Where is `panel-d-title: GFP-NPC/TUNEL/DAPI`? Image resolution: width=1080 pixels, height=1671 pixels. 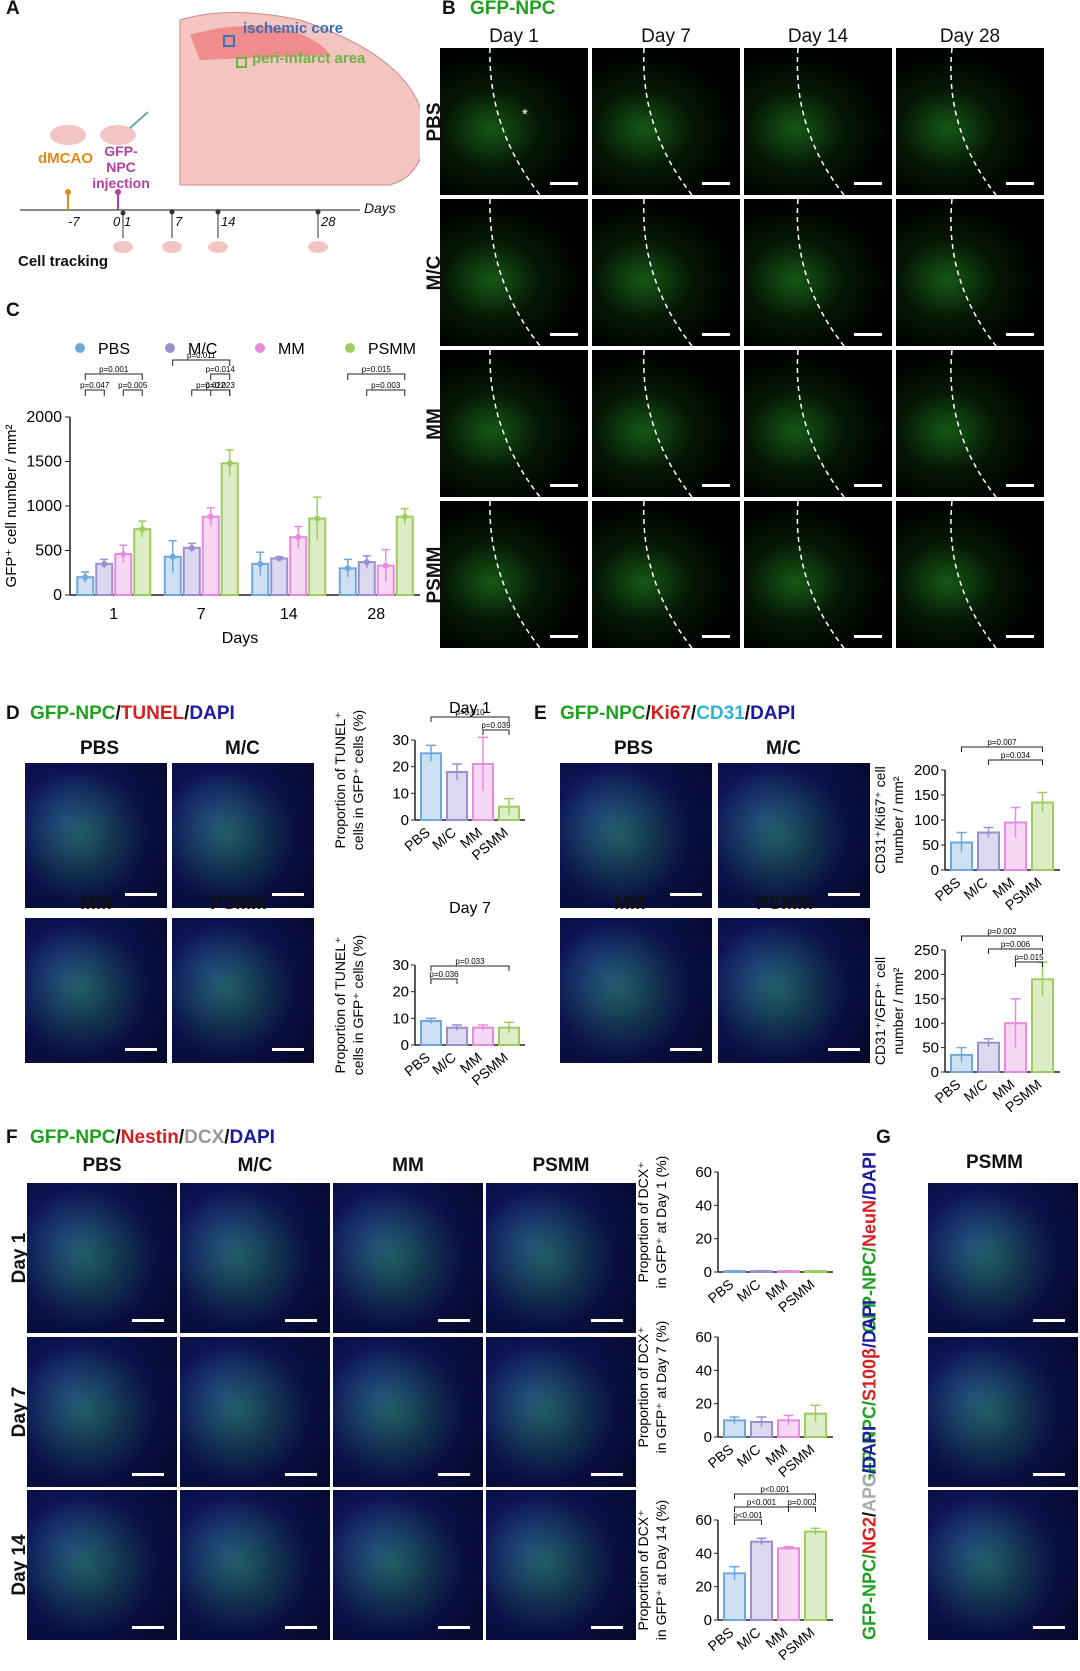
panel-d-title: GFP-NPC/TUNEL/DAPI is located at coordinates (132, 713).